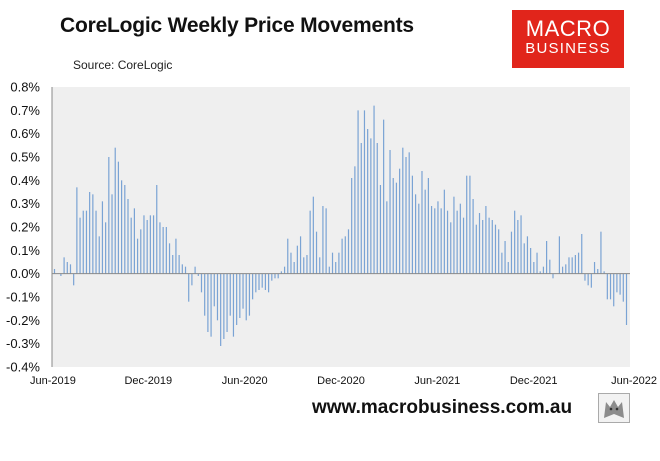 Image resolution: width=660 pixels, height=461 pixels. Describe the element at coordinates (237, 25) in the screenshot. I see `chart-title: CoreLogic Weekly Price Movements` at that location.